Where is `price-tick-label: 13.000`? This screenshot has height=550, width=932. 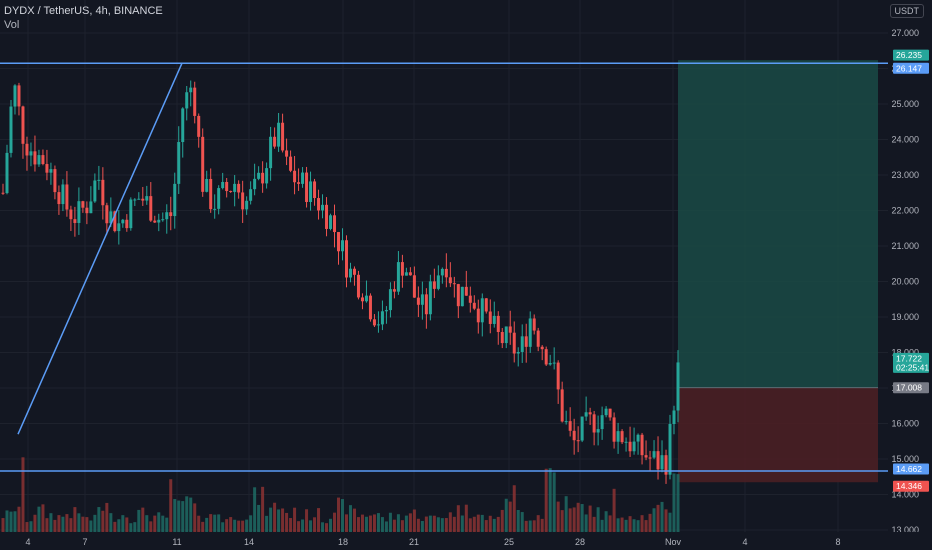
price-tick-label: 13.000 is located at coordinates (905, 530).